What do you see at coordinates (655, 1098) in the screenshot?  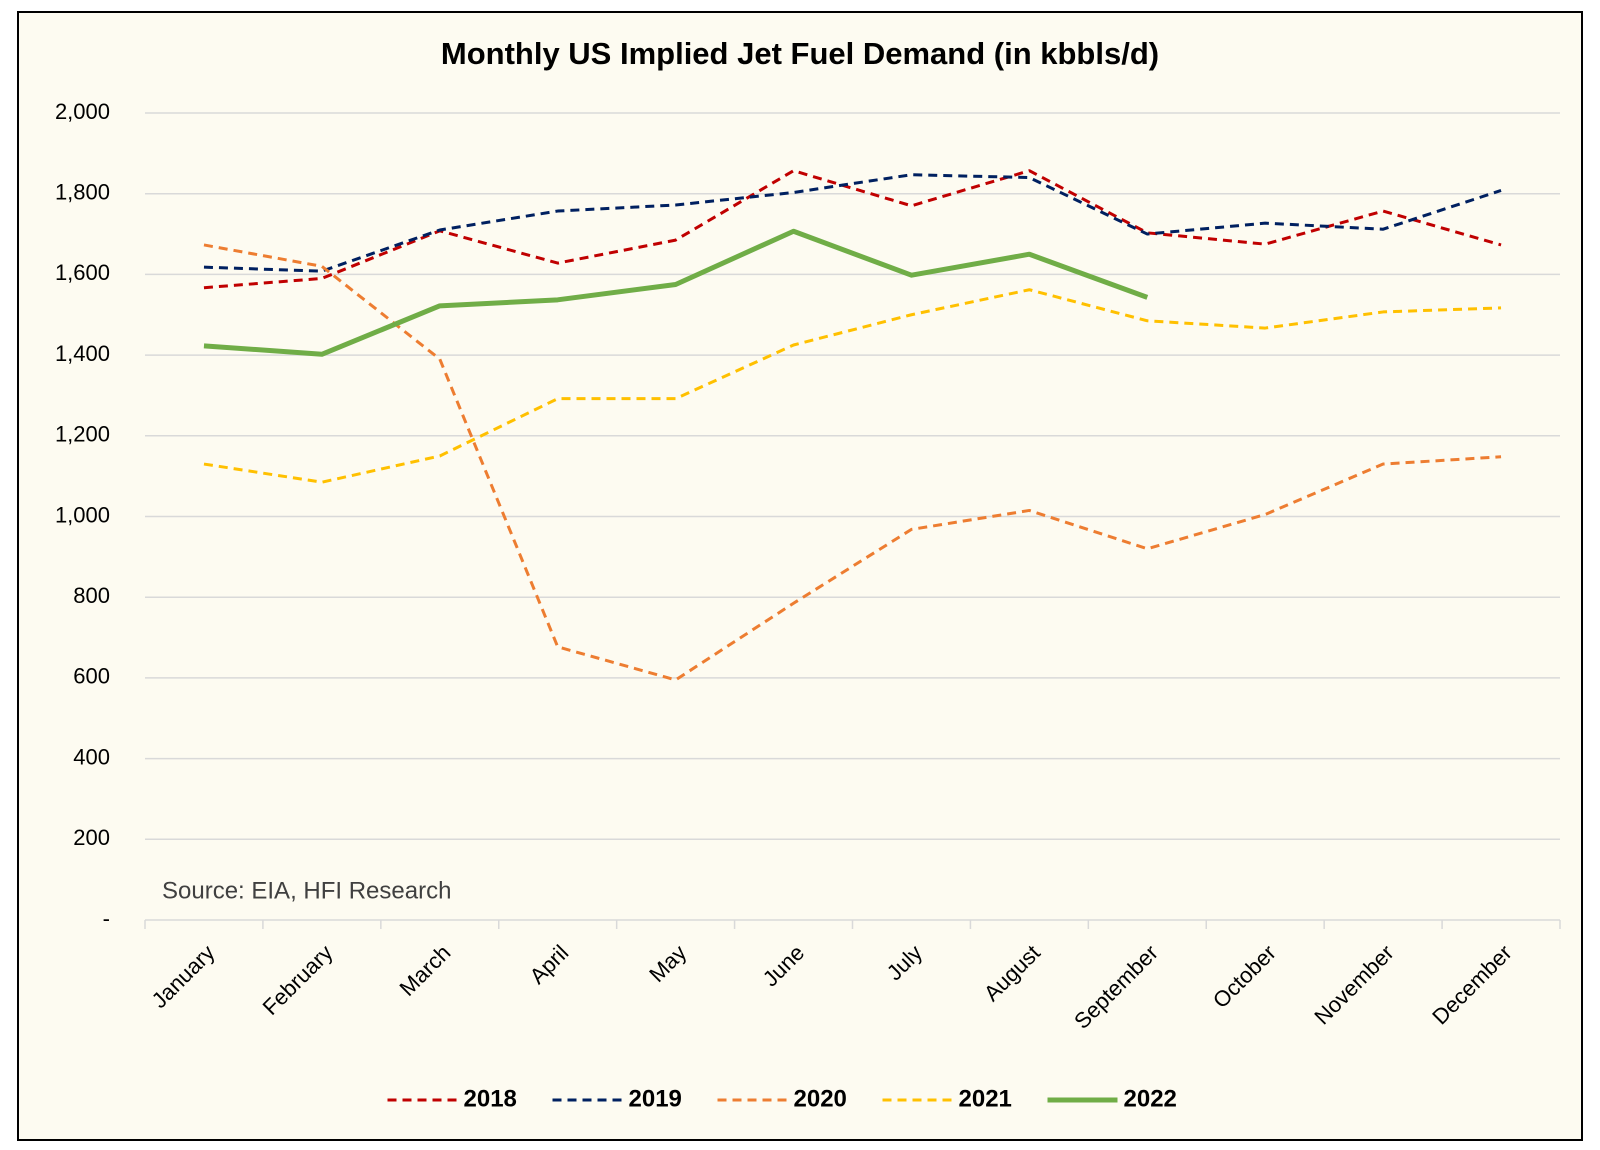 I see `legend-label: 2019` at bounding box center [655, 1098].